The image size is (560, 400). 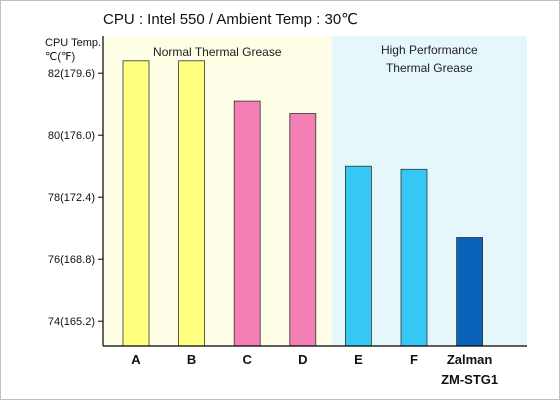 What do you see at coordinates (414, 359) in the screenshot?
I see `x-tick-label: F` at bounding box center [414, 359].